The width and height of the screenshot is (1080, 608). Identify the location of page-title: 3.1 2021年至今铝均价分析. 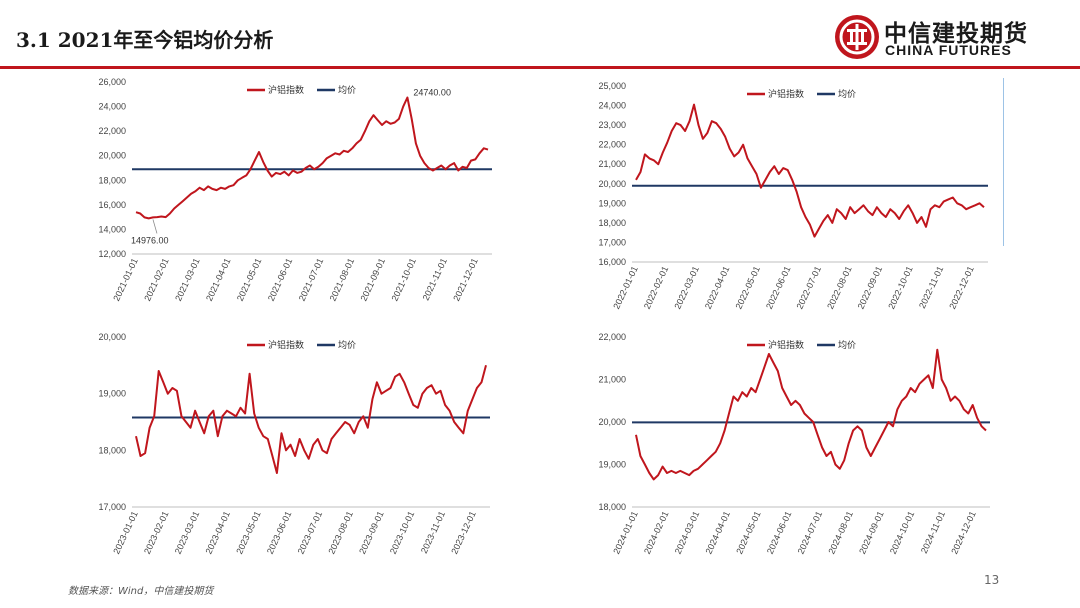
(145, 40).